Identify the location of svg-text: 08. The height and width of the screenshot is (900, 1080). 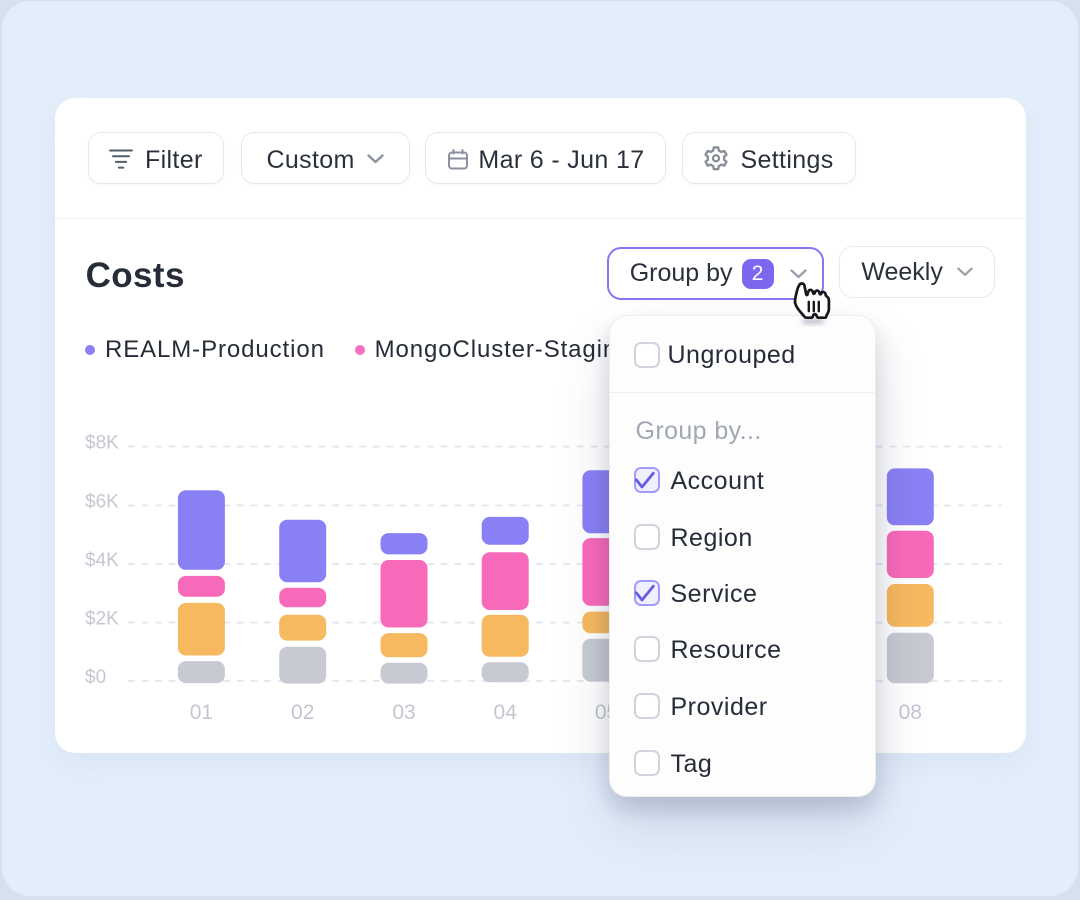
(910, 712).